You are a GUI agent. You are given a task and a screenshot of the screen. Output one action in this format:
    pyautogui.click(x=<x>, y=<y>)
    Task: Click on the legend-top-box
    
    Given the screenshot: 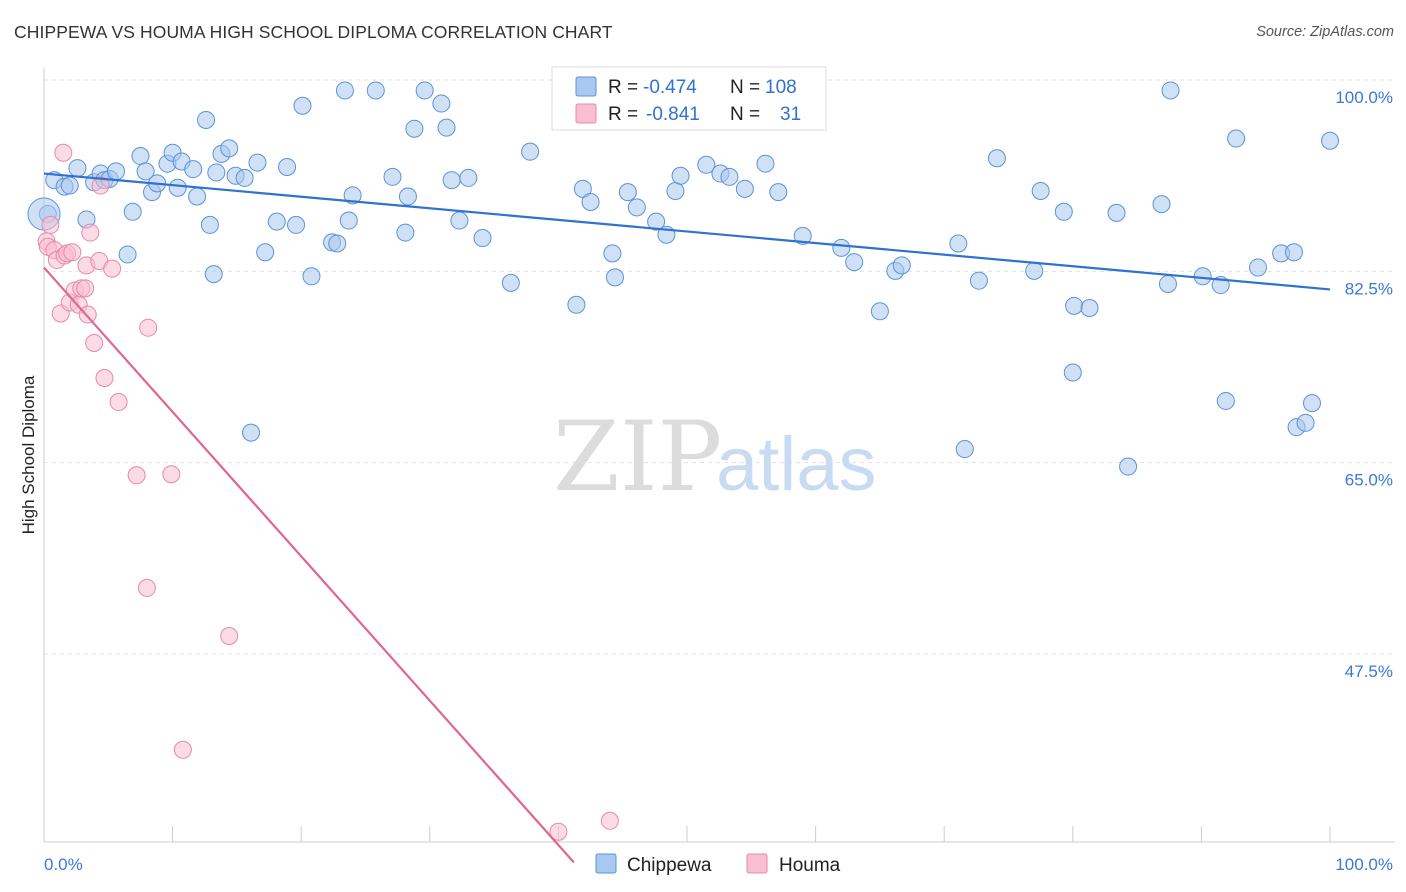 What is the action you would take?
    pyautogui.click(x=689, y=98)
    